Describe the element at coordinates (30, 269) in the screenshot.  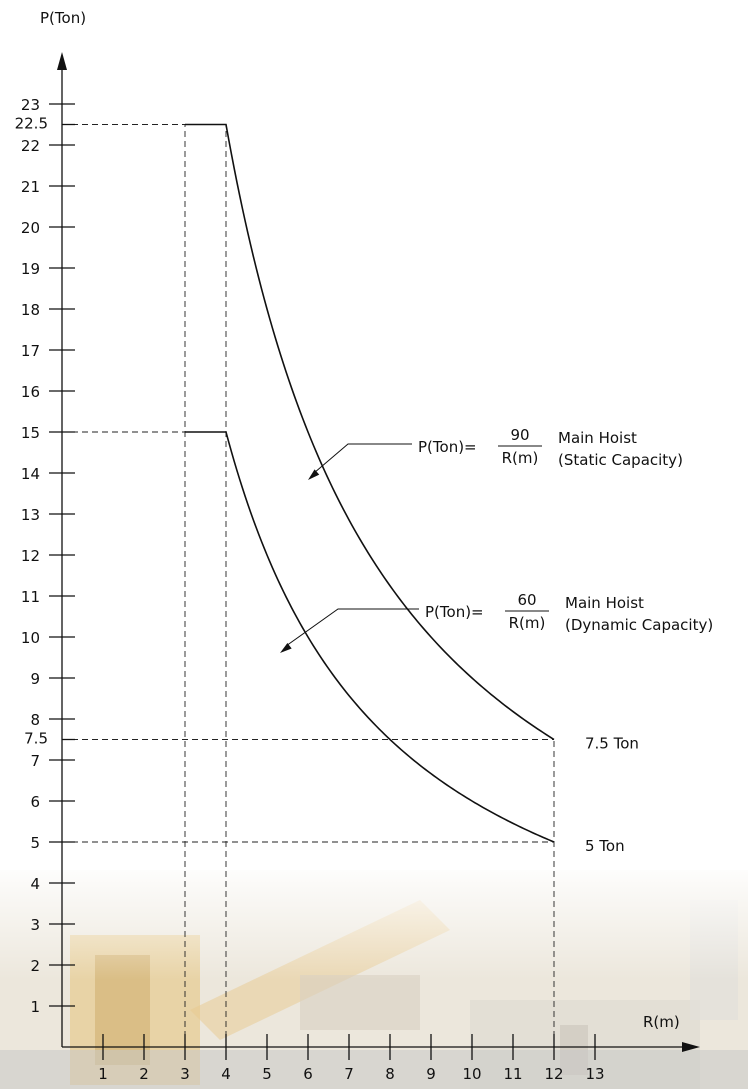
I see `y-tick-label-19: 19` at that location.